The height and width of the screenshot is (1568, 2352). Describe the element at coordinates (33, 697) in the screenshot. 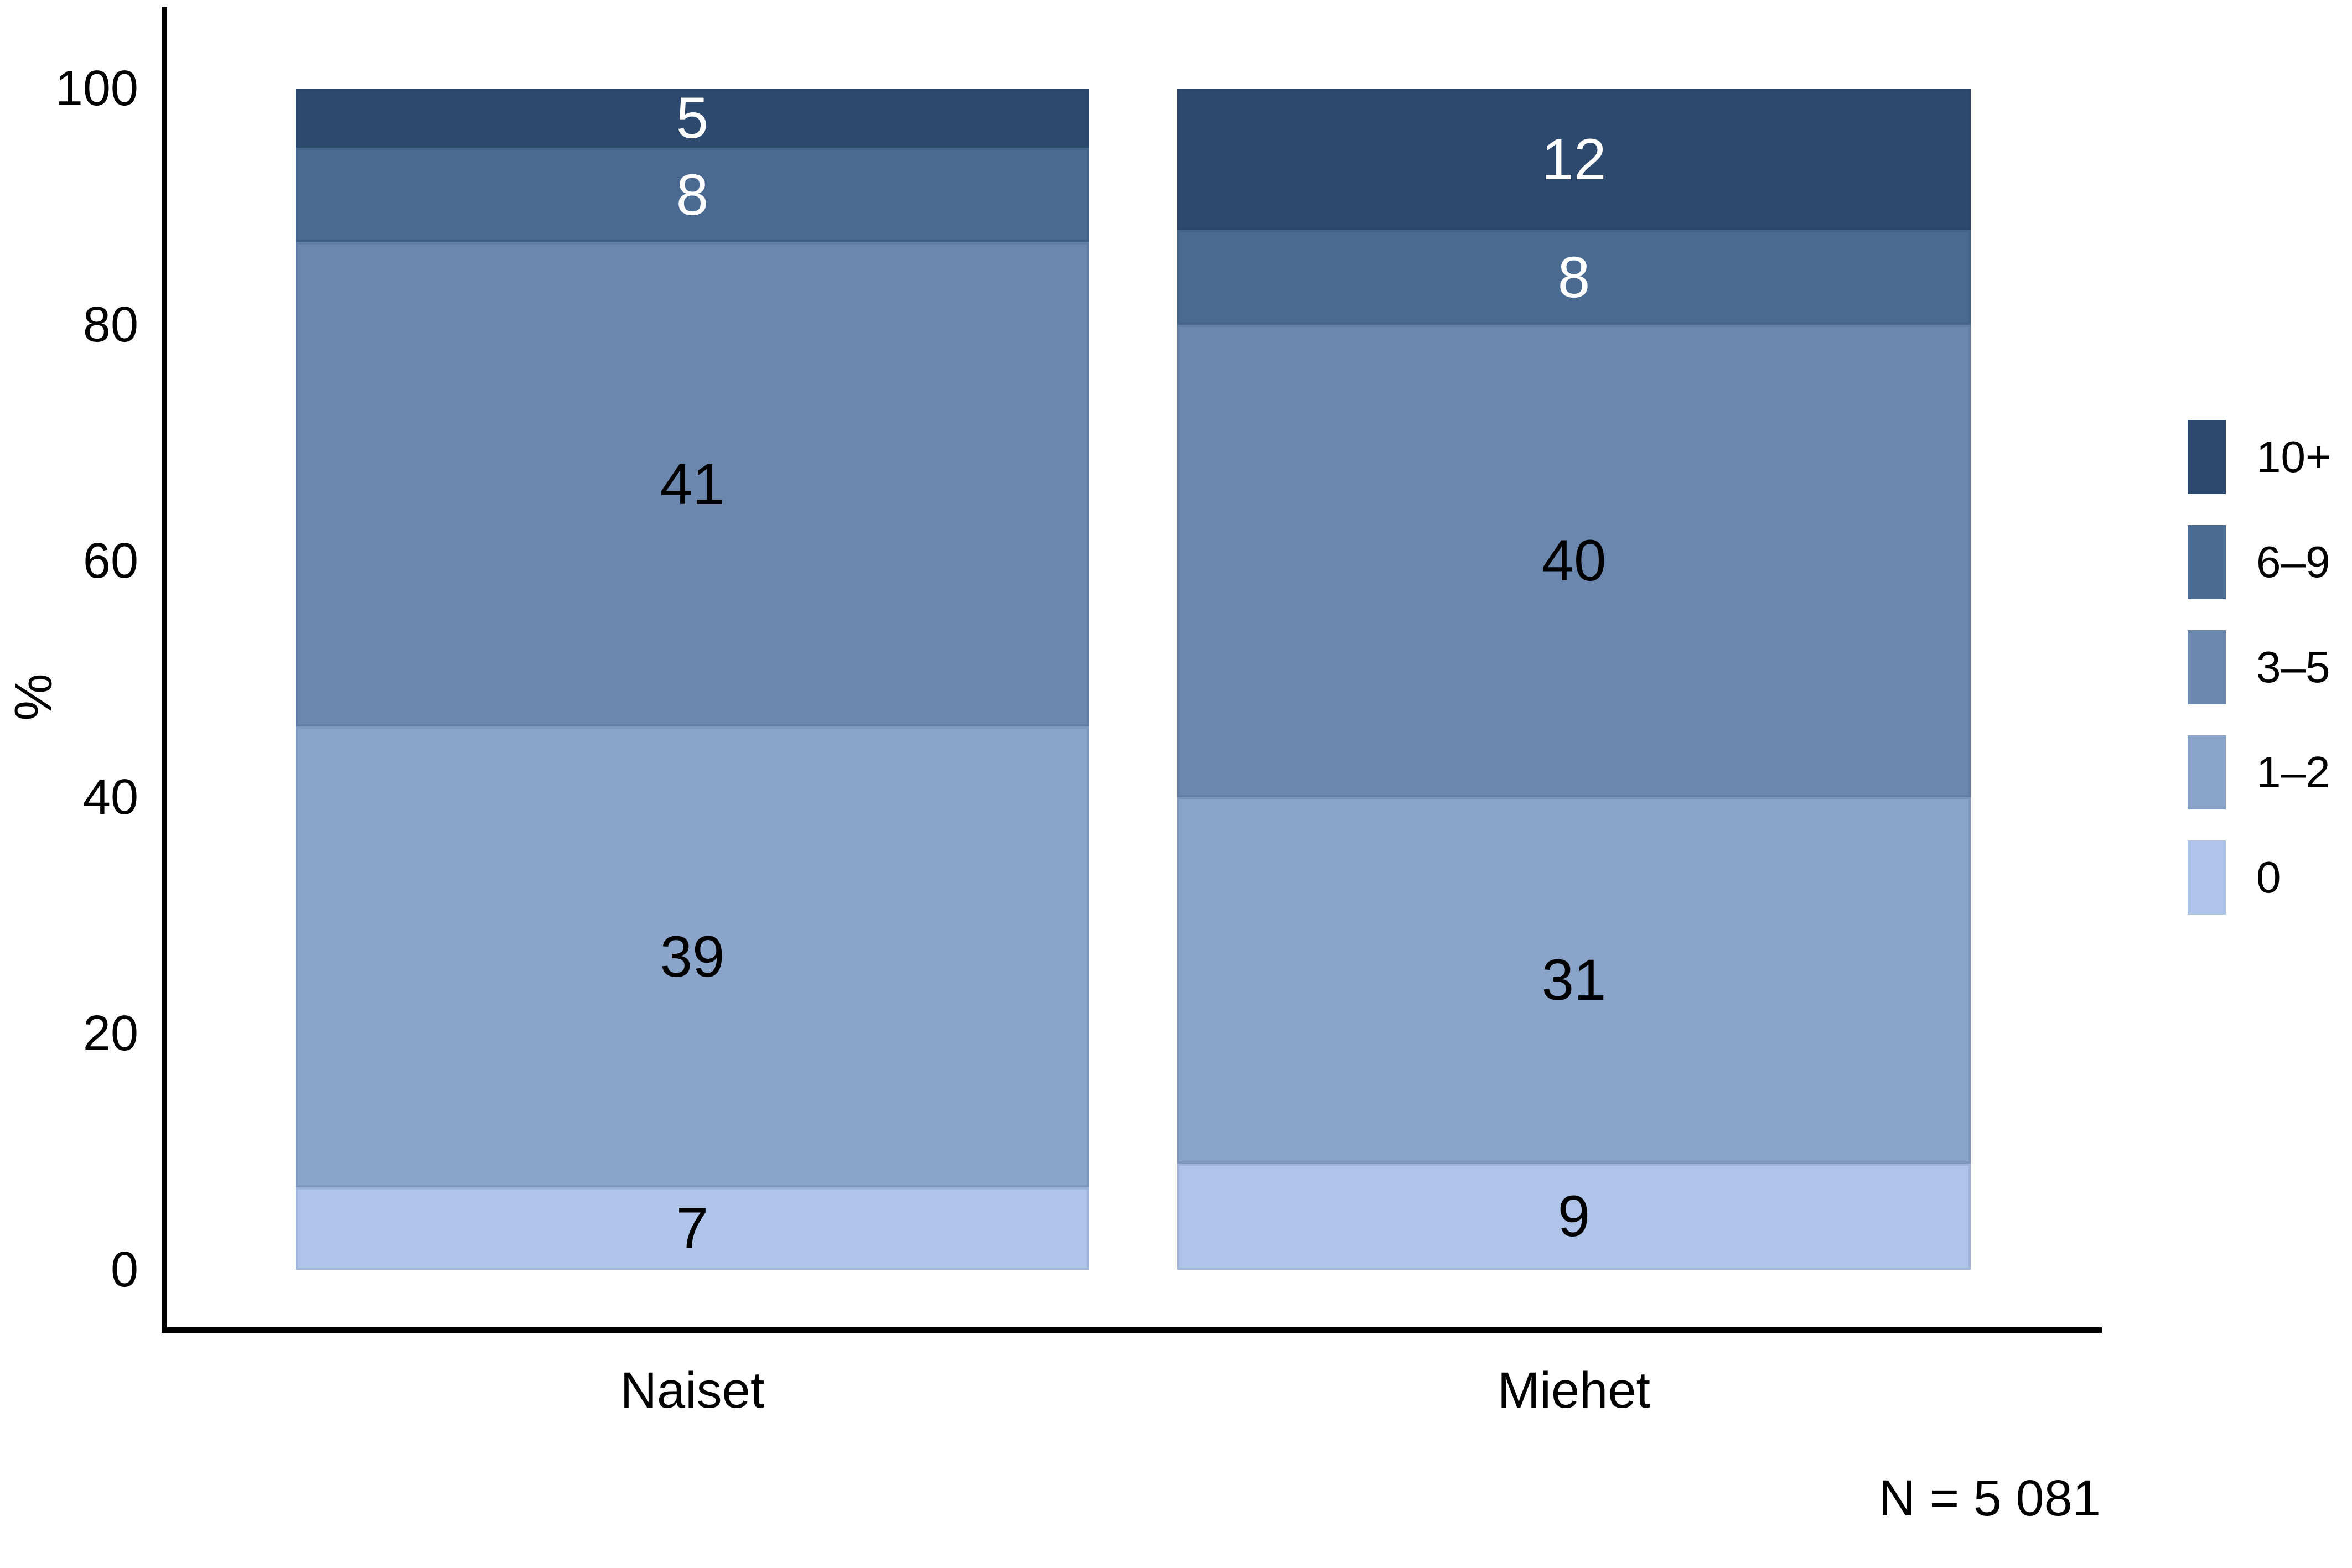

I see `y-axis-title: %` at that location.